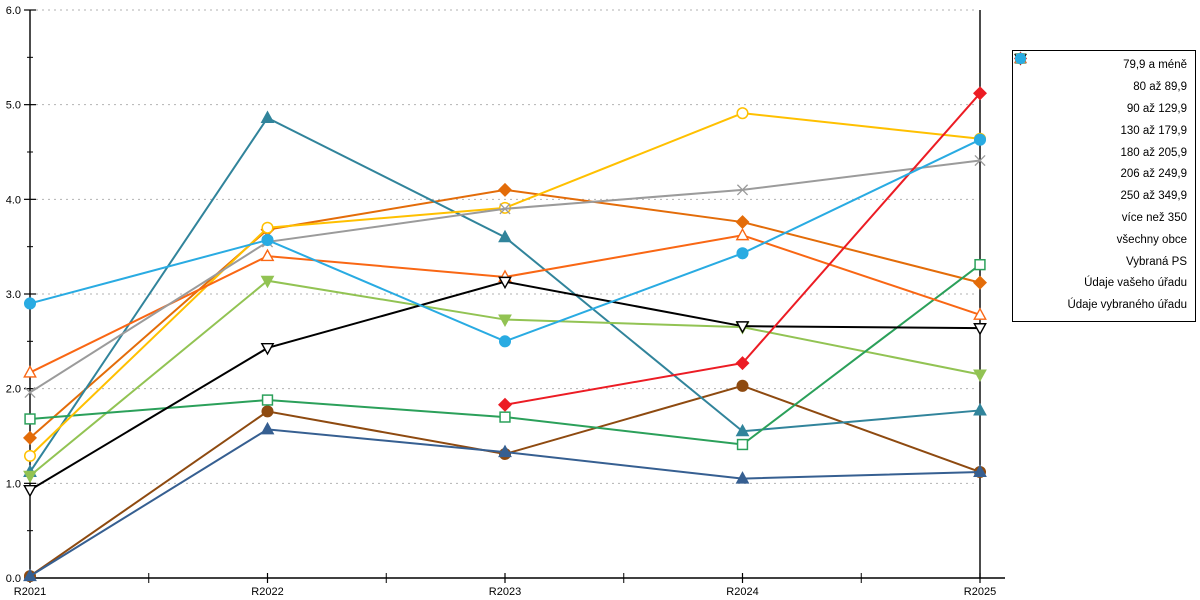  What do you see at coordinates (1155, 65) in the screenshot?
I see `legend-label: 79,9 a méně` at bounding box center [1155, 65].